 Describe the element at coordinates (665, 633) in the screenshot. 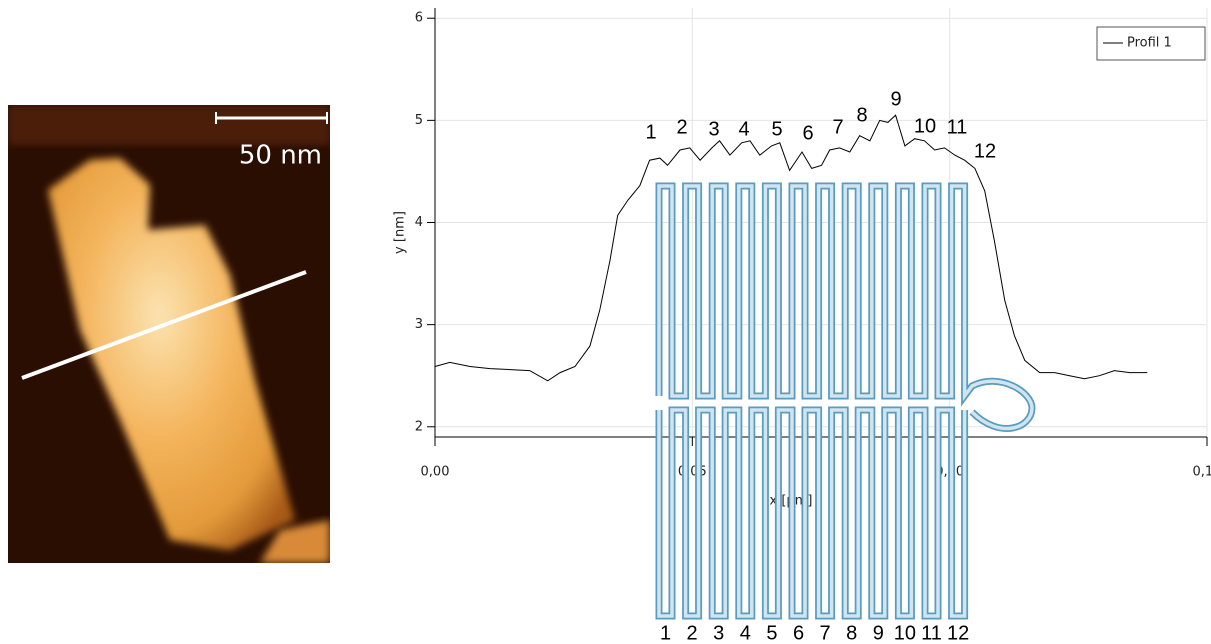

I see `strand-label: 1` at that location.